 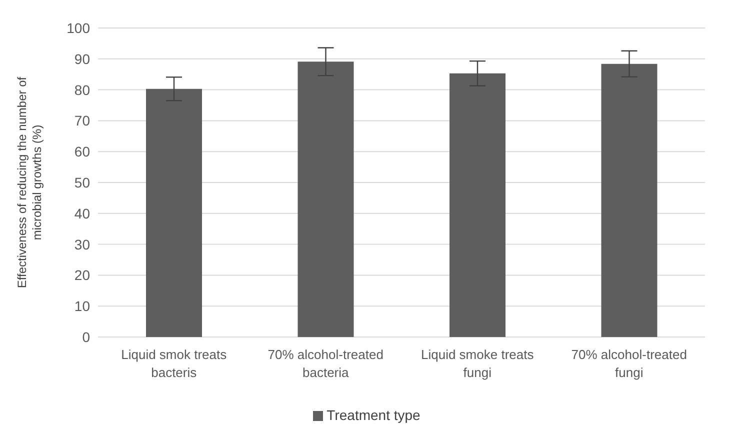 I want to click on y-tick-label: 80, so click(x=82, y=90).